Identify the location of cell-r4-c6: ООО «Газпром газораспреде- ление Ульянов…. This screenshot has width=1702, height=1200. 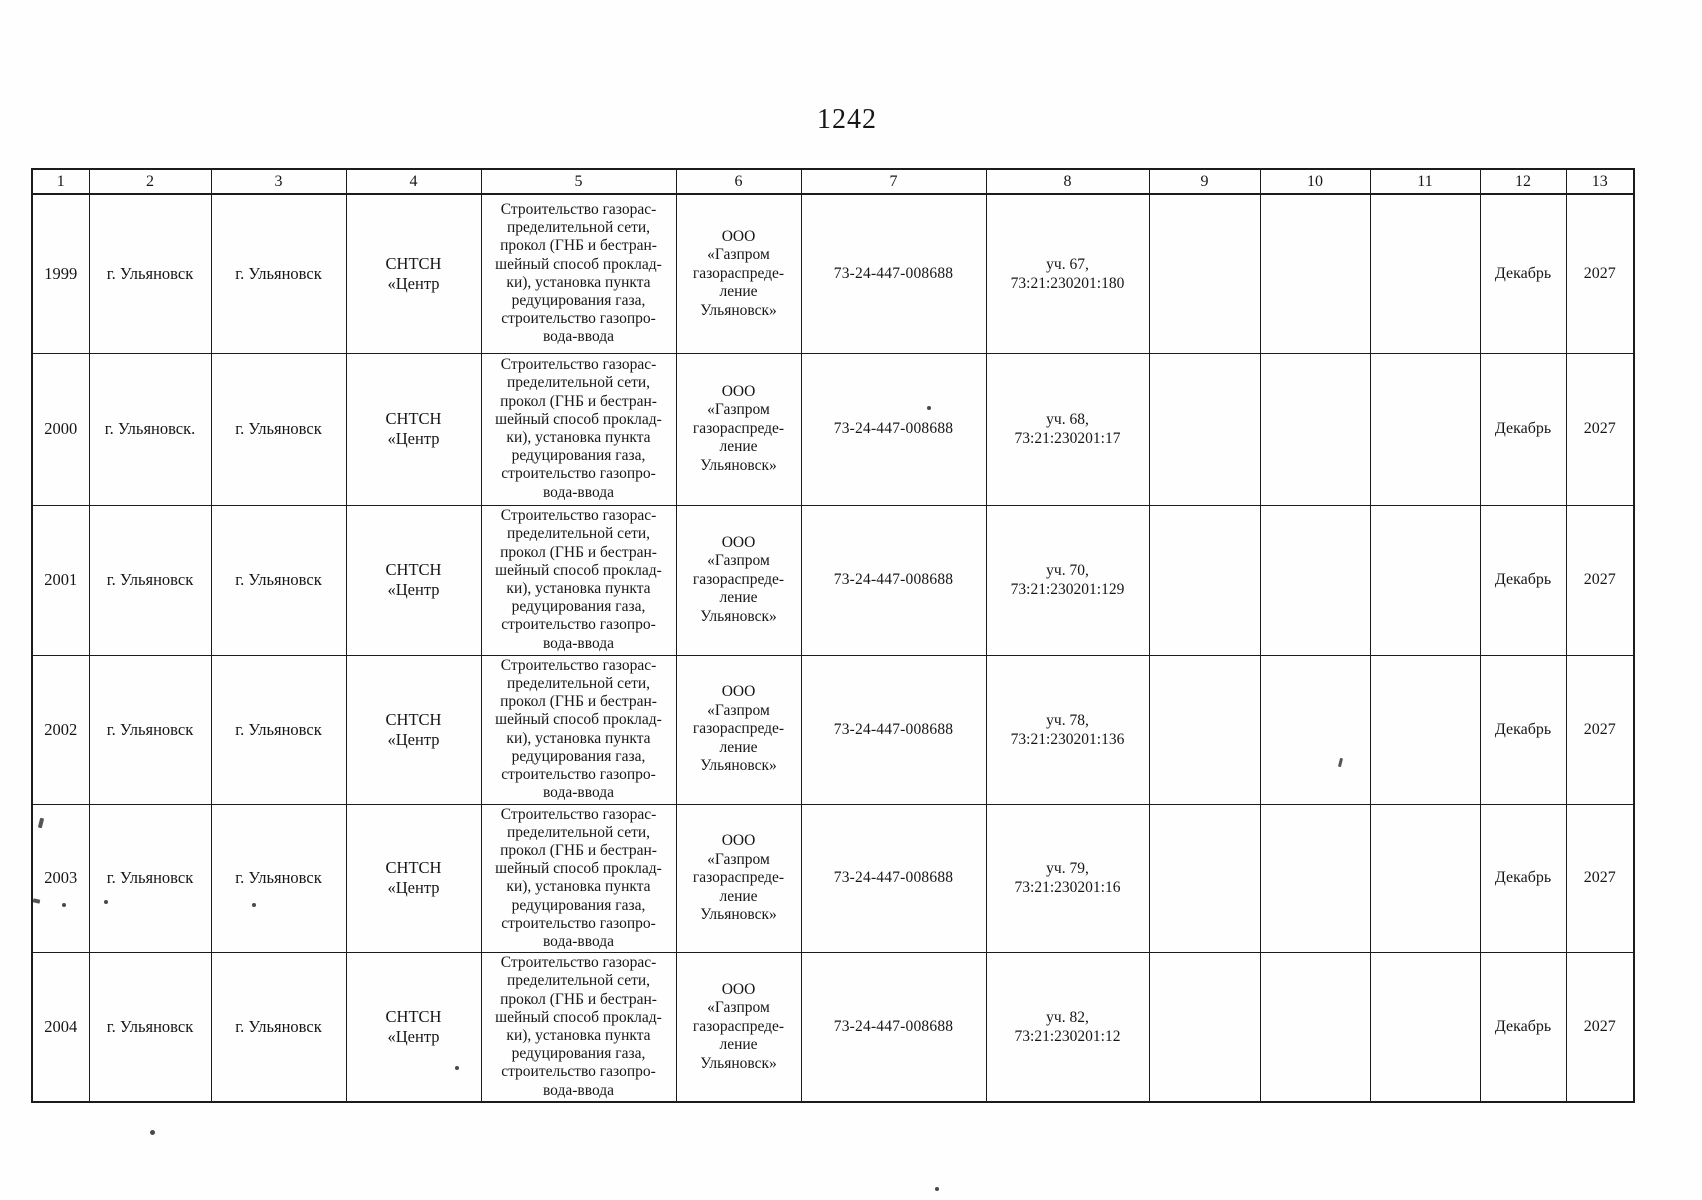
(738, 729).